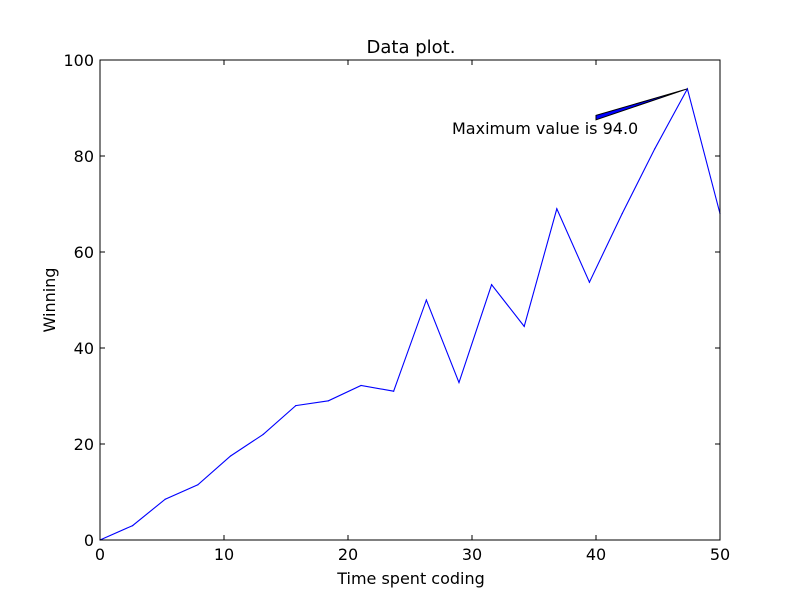 This screenshot has height=600, width=800. I want to click on y-tick-label: 0, so click(89, 540).